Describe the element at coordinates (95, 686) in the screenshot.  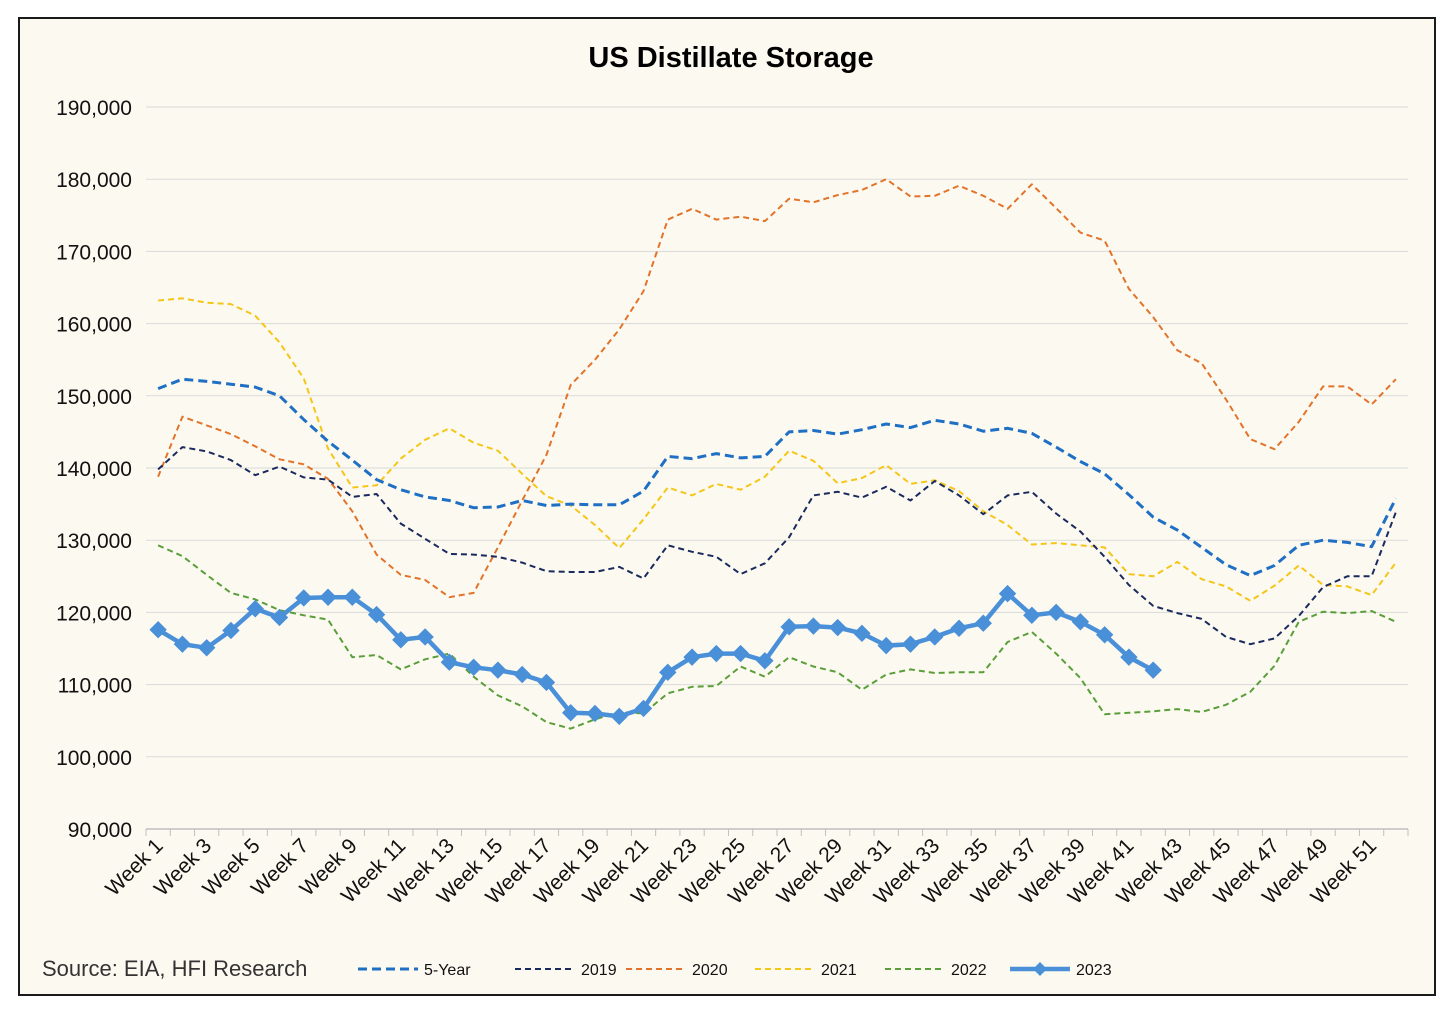
I see `y-tick-label: 110,000` at that location.